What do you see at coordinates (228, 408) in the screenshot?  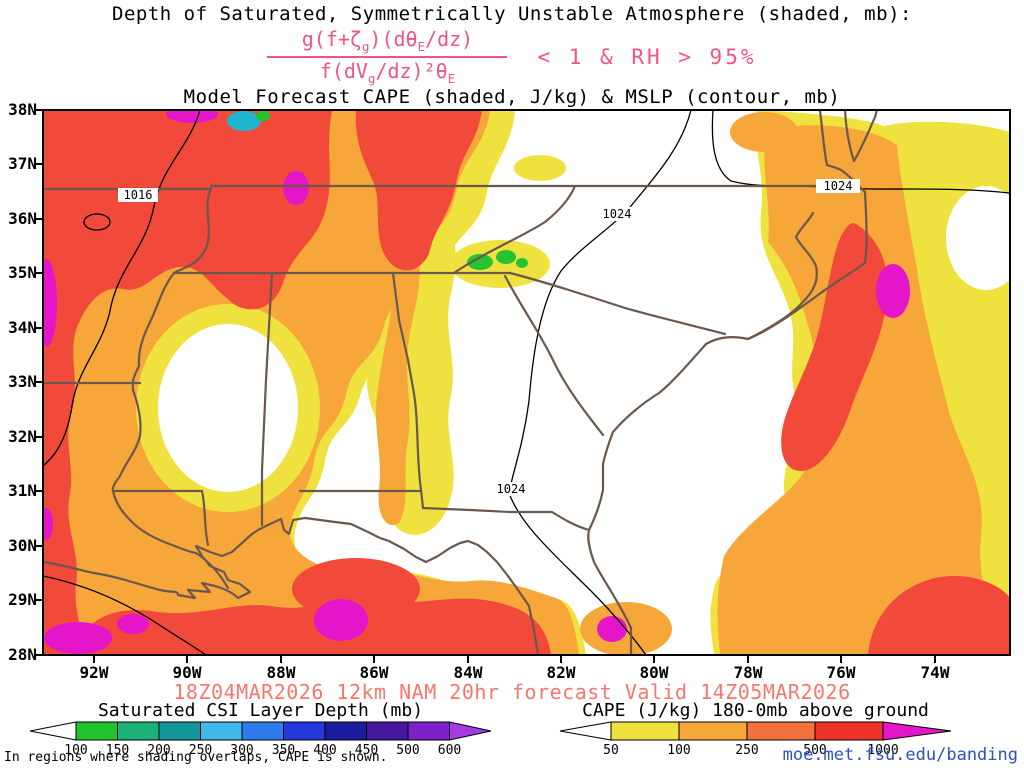 I see `clear-area-mississippi` at bounding box center [228, 408].